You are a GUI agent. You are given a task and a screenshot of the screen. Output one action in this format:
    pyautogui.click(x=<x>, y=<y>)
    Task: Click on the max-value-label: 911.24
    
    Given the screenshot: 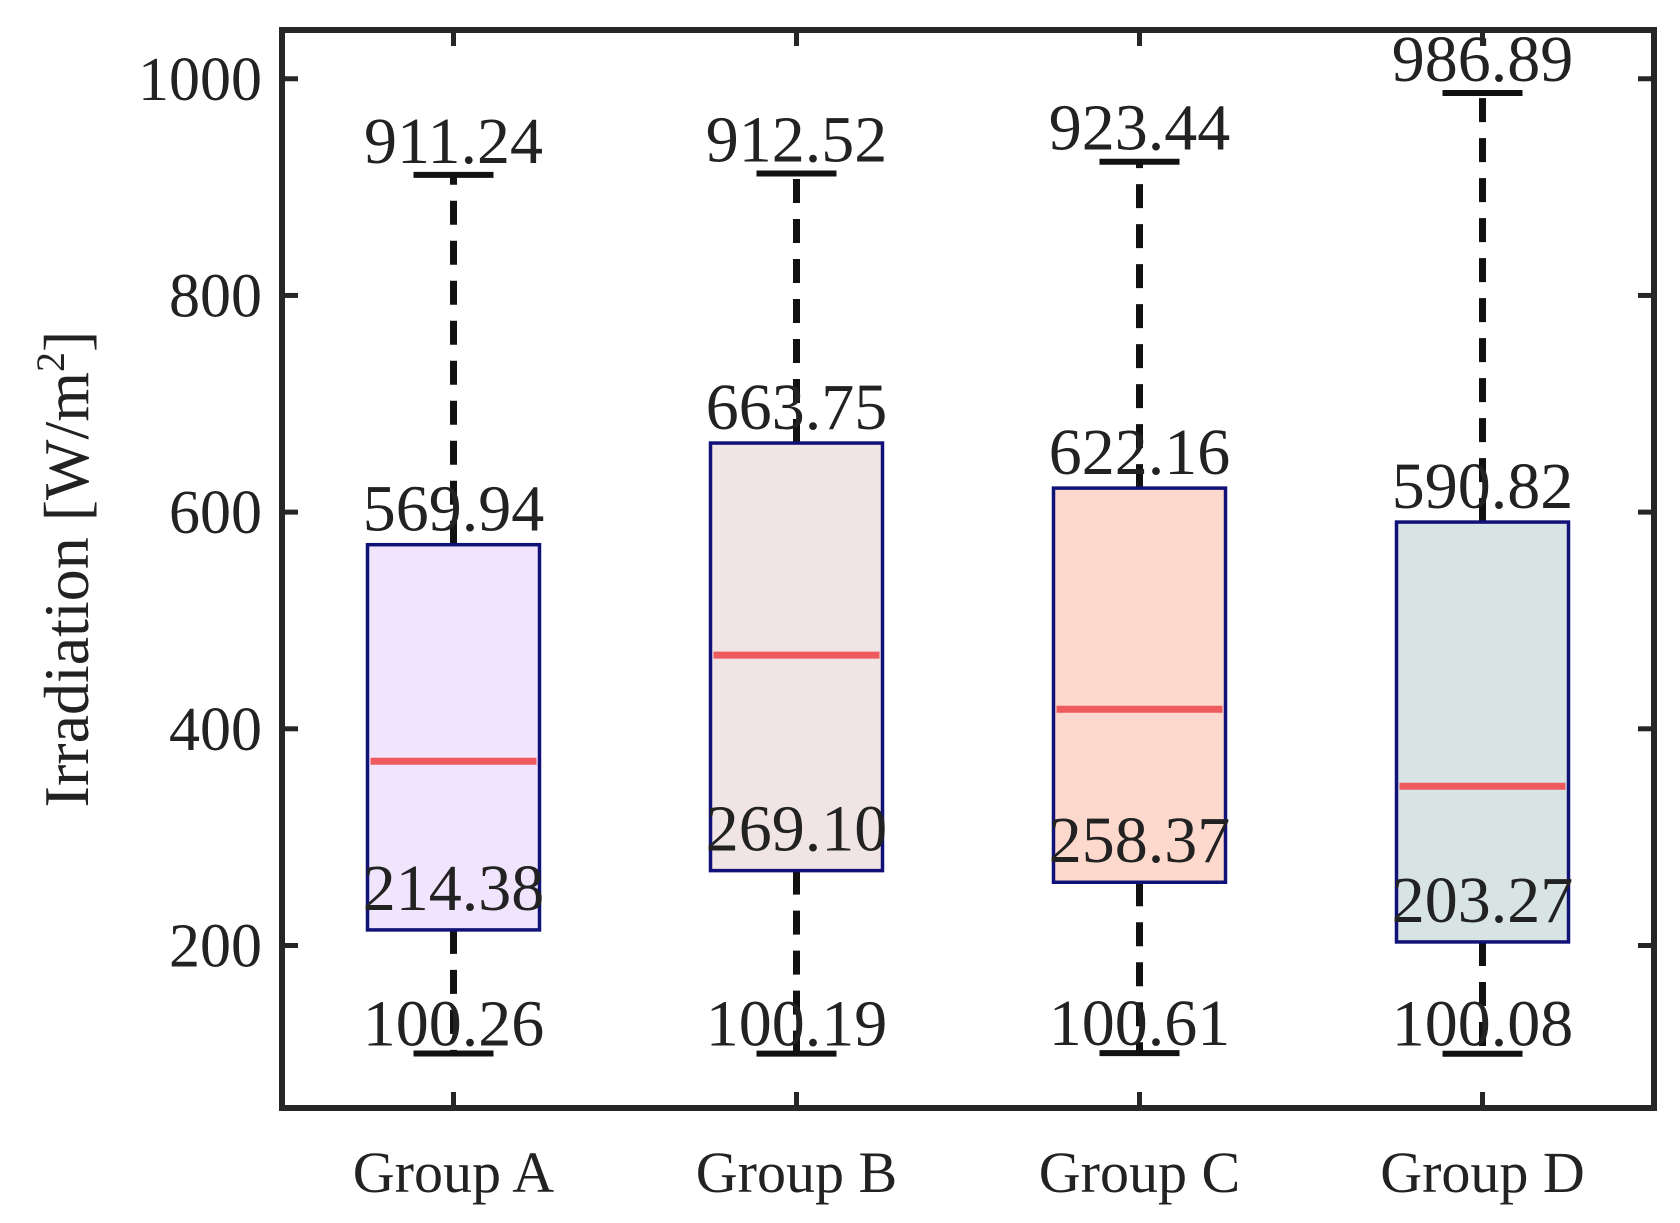 What is the action you would take?
    pyautogui.click(x=453, y=141)
    